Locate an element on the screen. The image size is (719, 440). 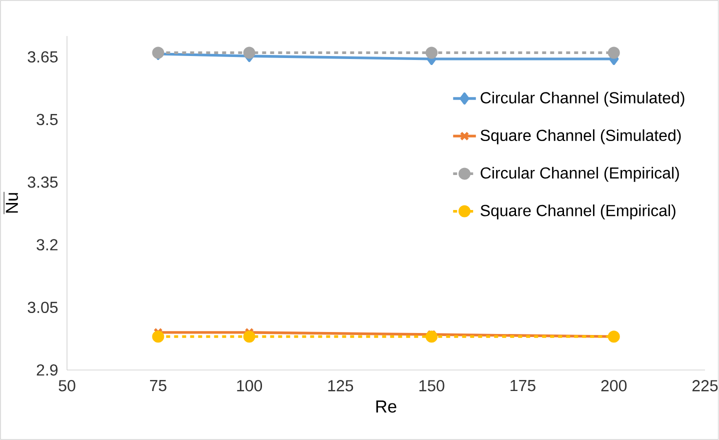
x-tick-label: 225 is located at coordinates (705, 386).